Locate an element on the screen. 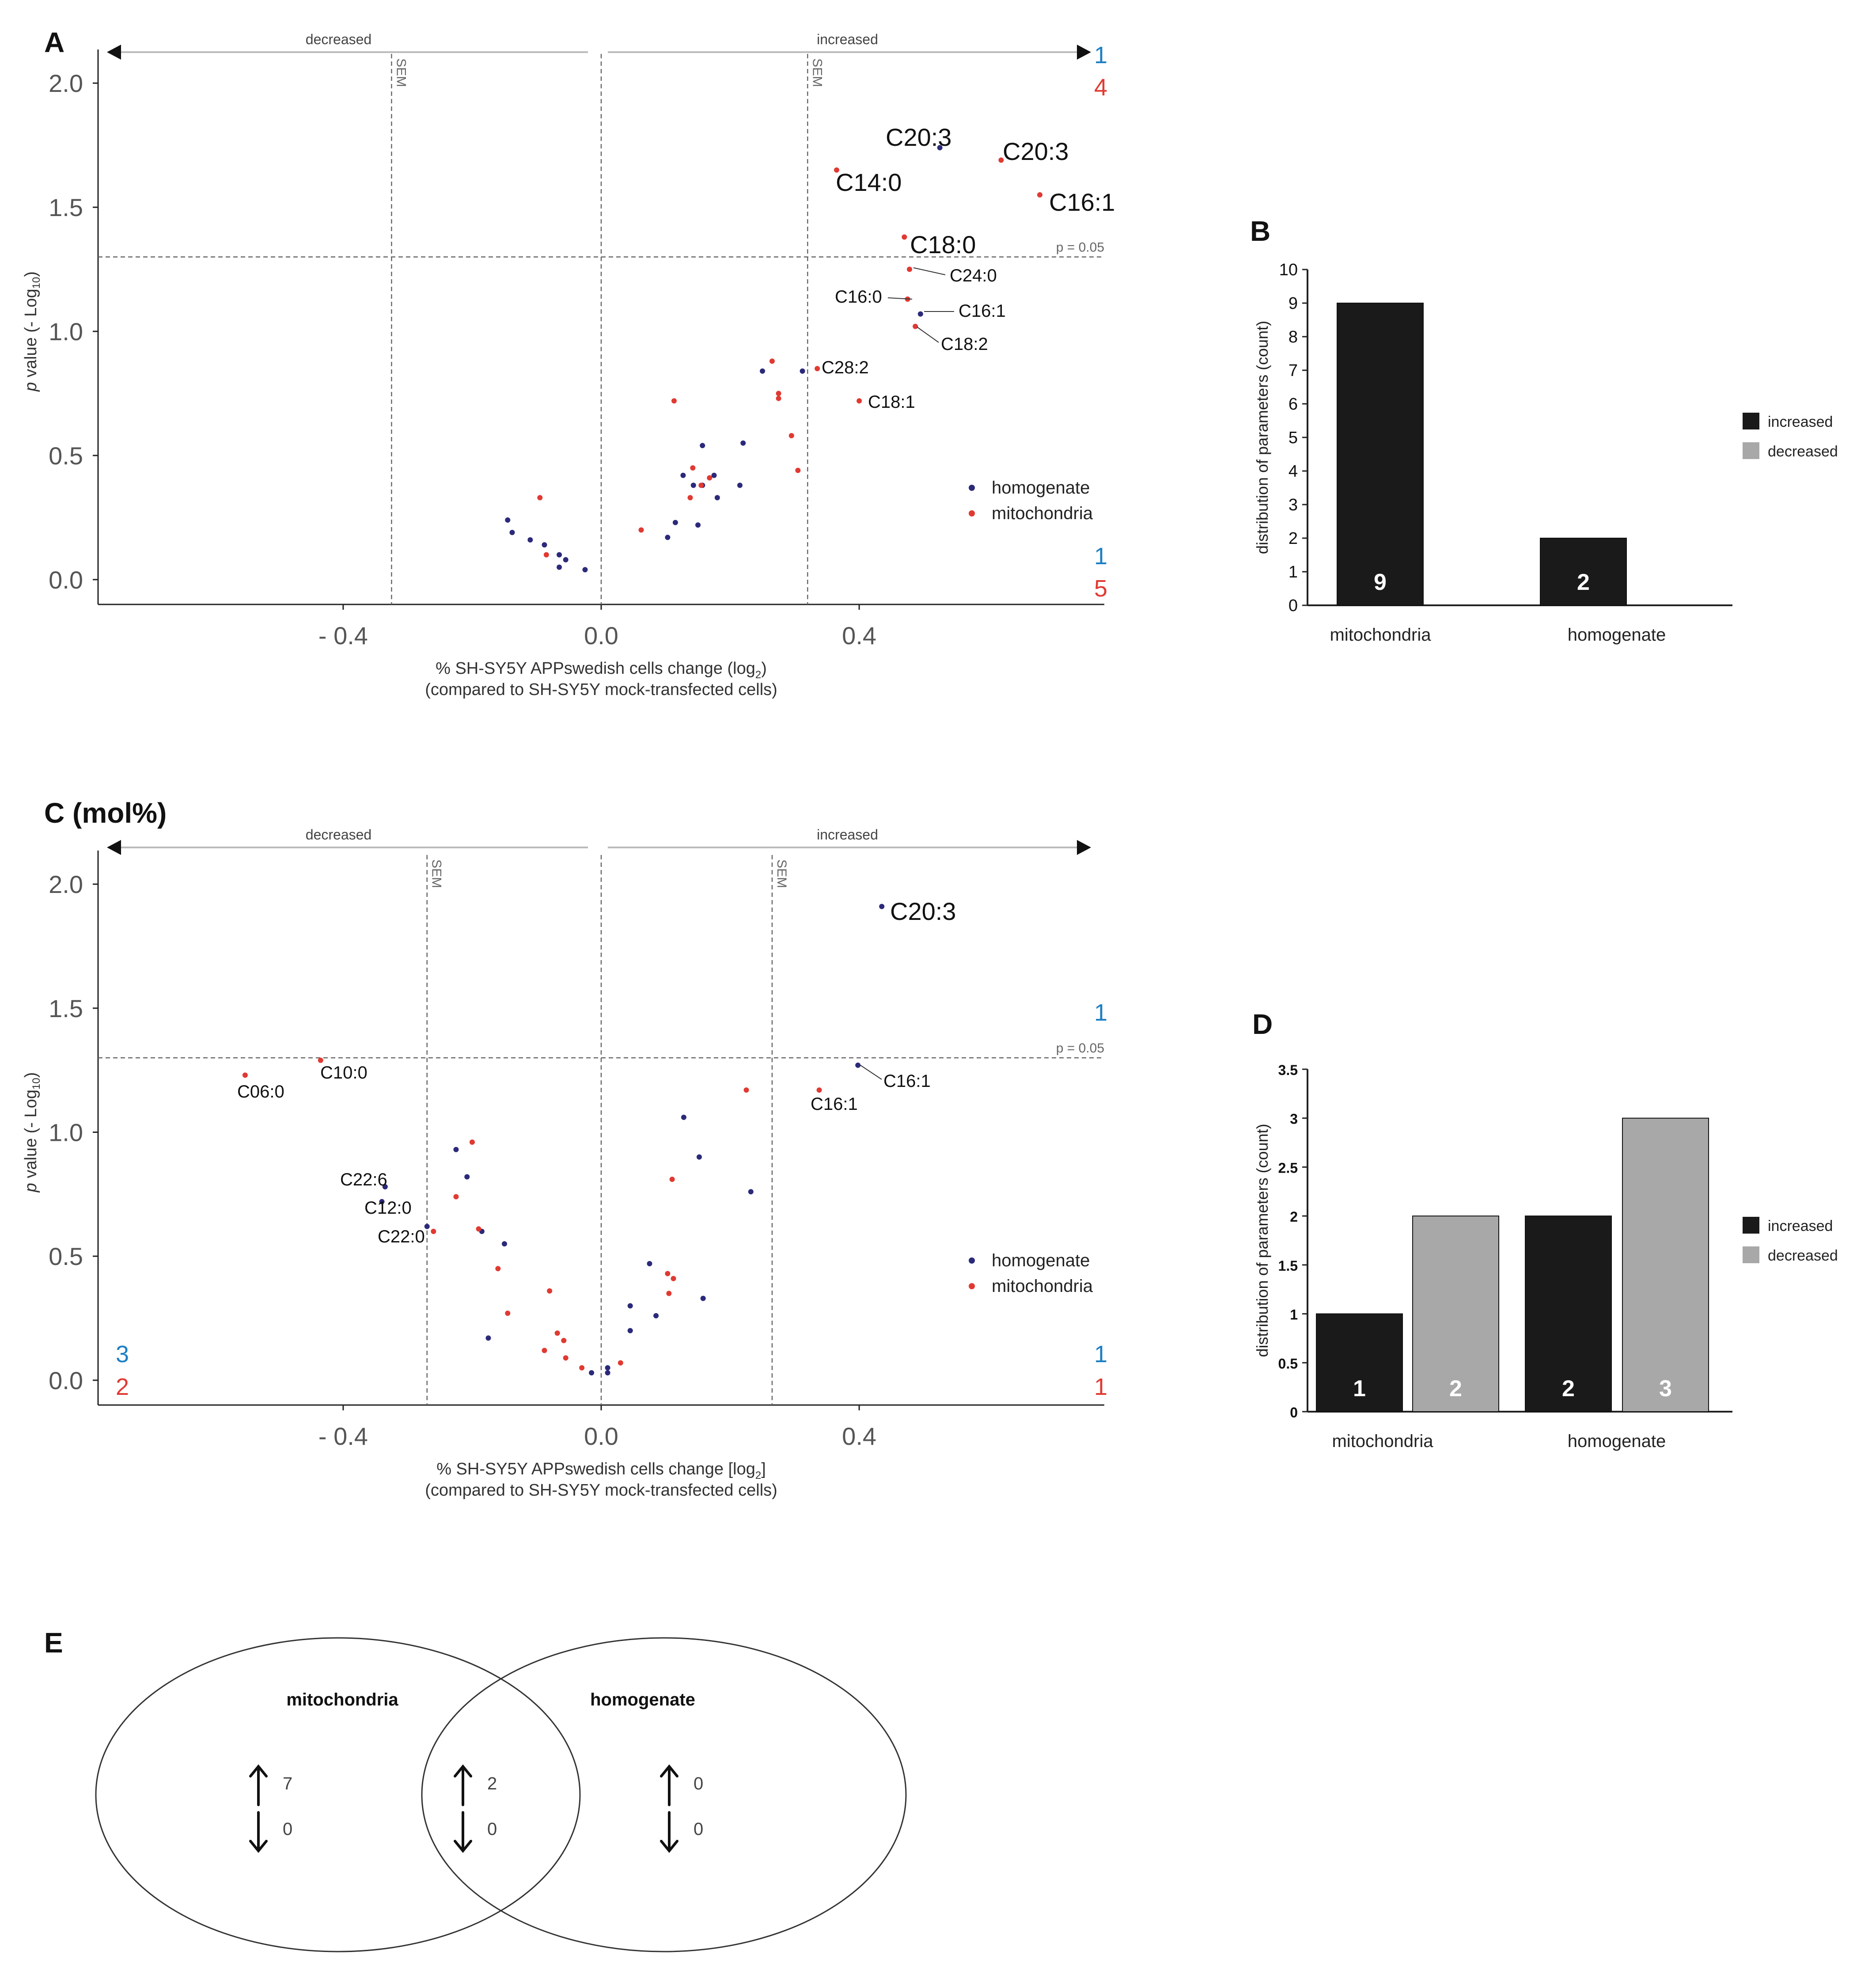 The width and height of the screenshot is (1876, 1975). annotation-label: C16:1 is located at coordinates (835, 1104).